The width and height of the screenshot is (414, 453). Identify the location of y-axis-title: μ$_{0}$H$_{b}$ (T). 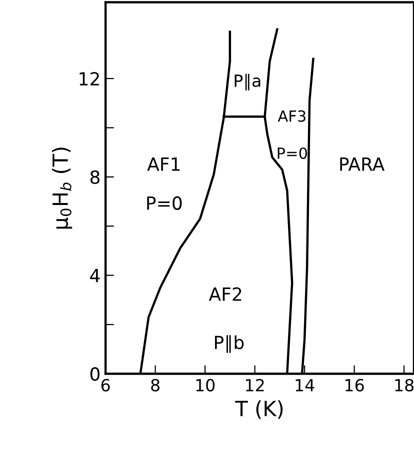
(62, 188).